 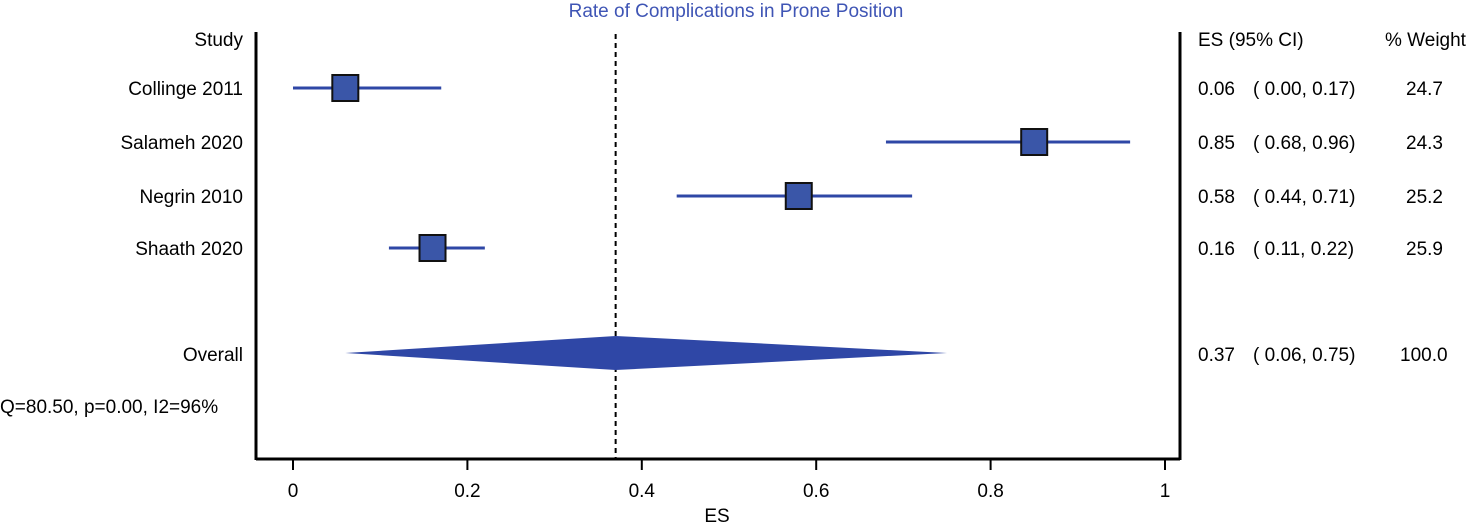 What do you see at coordinates (213, 355) in the screenshot?
I see `overall-label: Overall` at bounding box center [213, 355].